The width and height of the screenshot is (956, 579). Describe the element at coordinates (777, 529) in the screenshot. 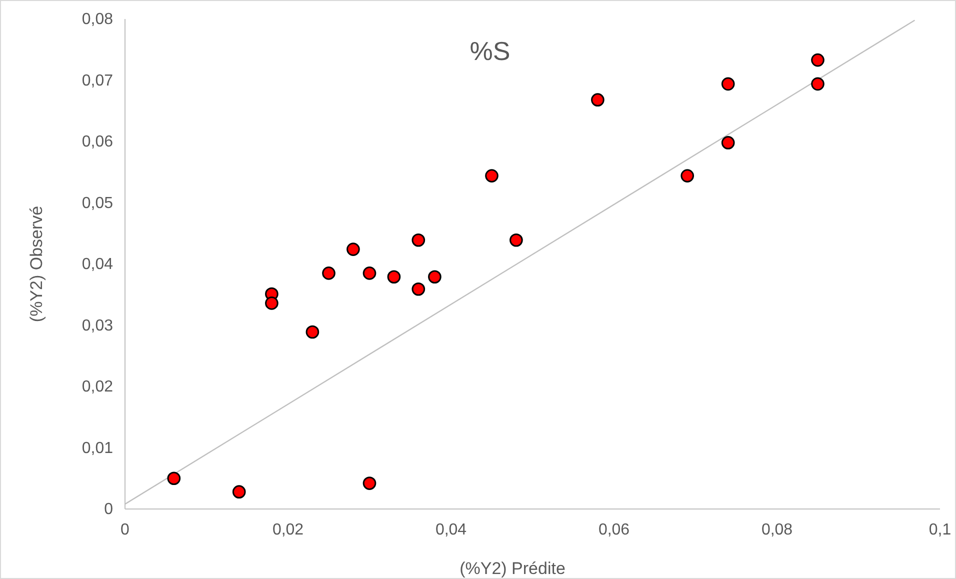

I see `x-tick-label: 0,08` at that location.